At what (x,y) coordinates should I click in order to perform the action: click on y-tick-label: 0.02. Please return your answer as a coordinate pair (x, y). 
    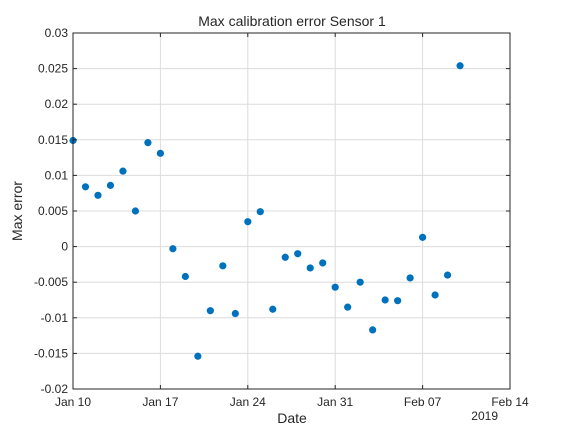
    Looking at the image, I should click on (57, 104).